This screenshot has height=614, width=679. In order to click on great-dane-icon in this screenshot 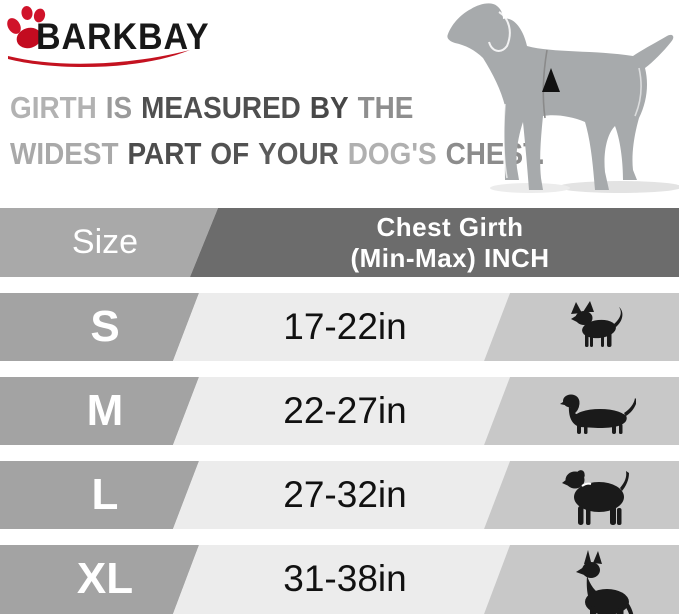, I will do `click(605, 582)`.